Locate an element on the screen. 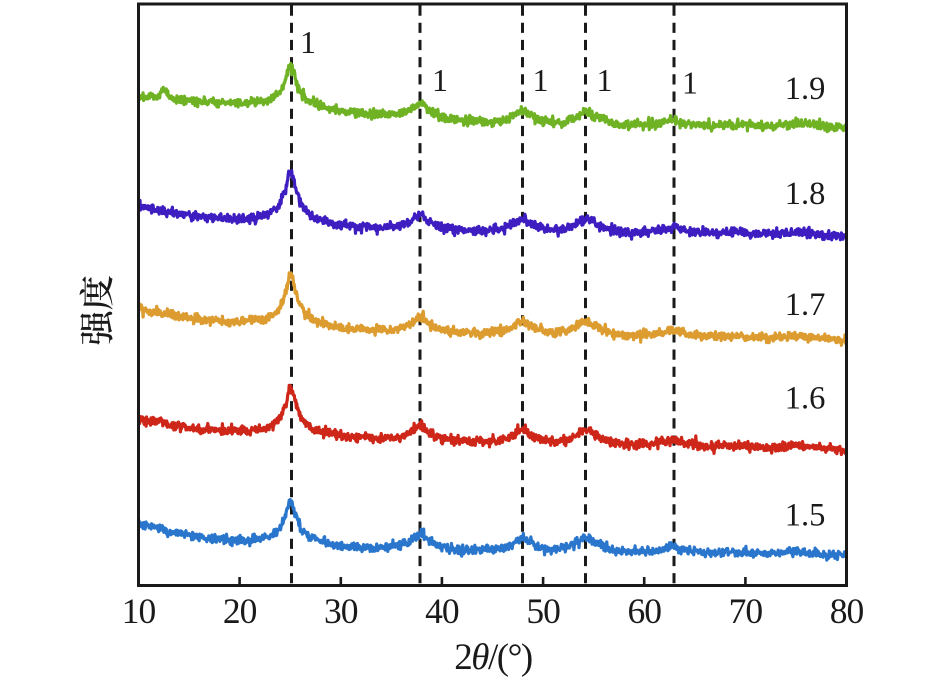  svg-text: 80 is located at coordinates (847, 611).